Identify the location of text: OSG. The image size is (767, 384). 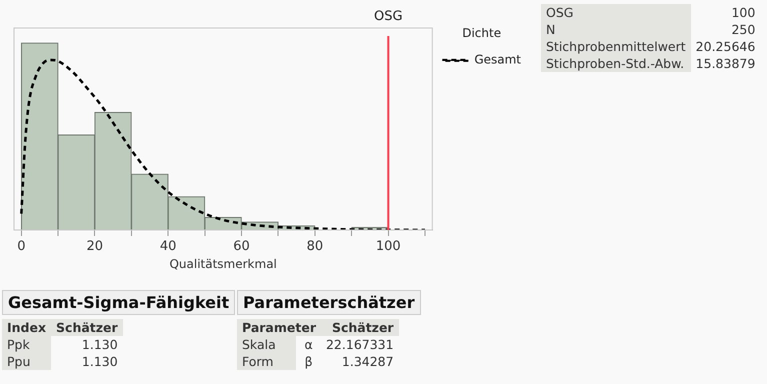
(616, 12).